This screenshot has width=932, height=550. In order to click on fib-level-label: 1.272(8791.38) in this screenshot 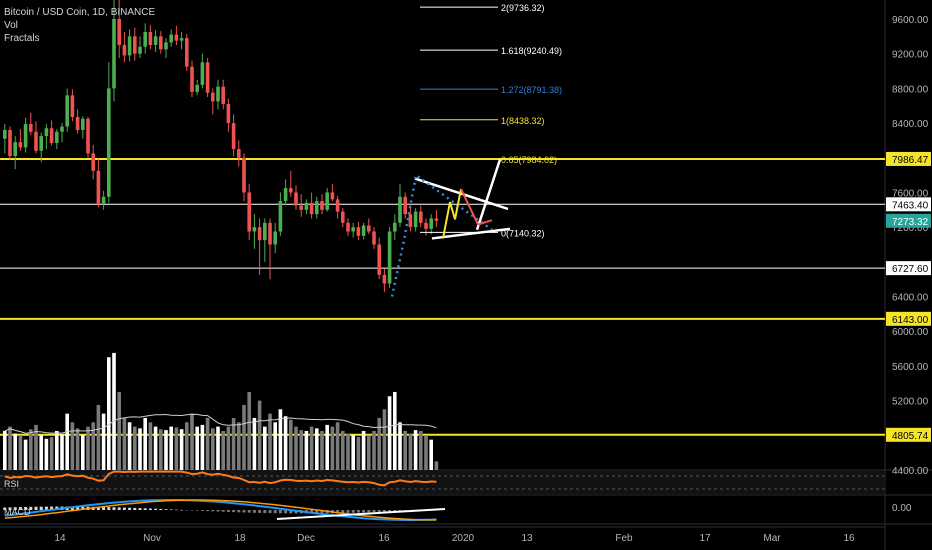, I will do `click(531, 90)`.